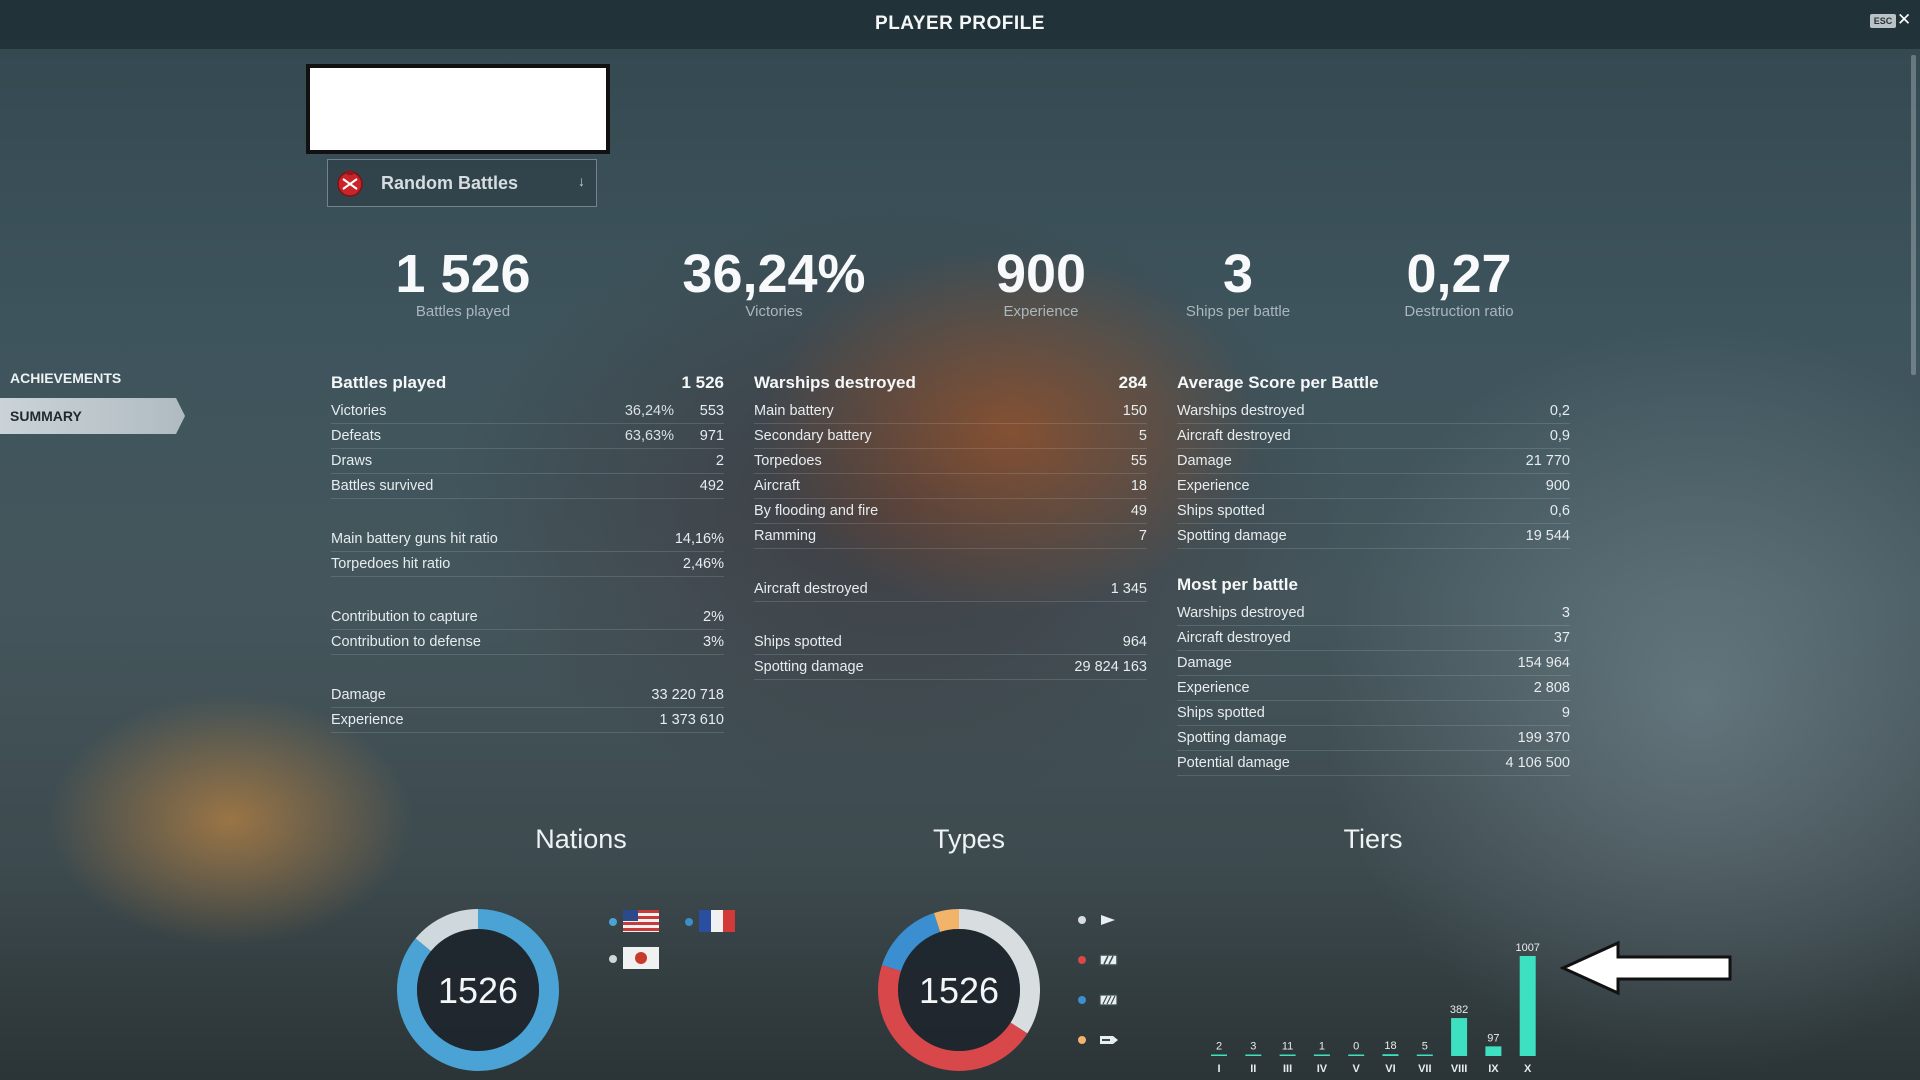 This screenshot has width=1920, height=1080. I want to click on cruiser-icon, so click(1109, 960).